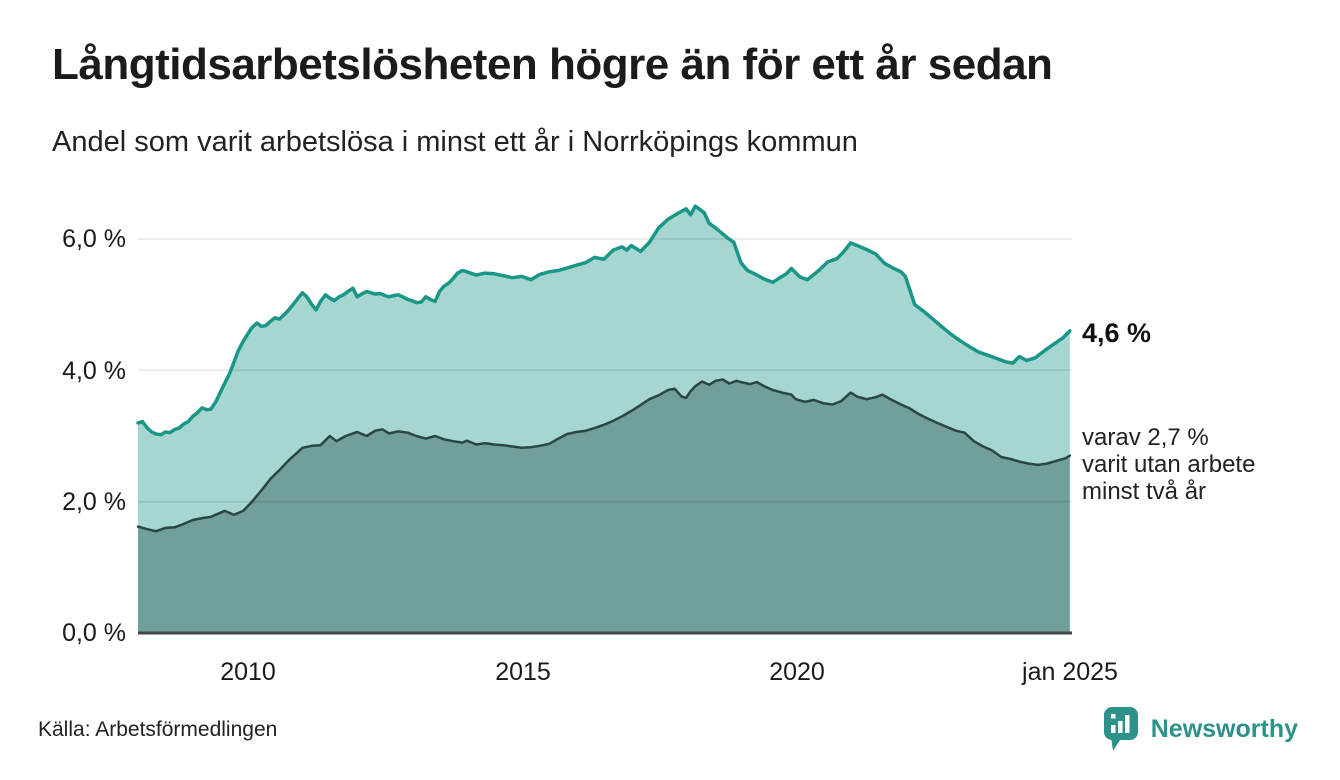  I want to click on newsworthy-brand-text: Newsworthy, so click(1224, 728).